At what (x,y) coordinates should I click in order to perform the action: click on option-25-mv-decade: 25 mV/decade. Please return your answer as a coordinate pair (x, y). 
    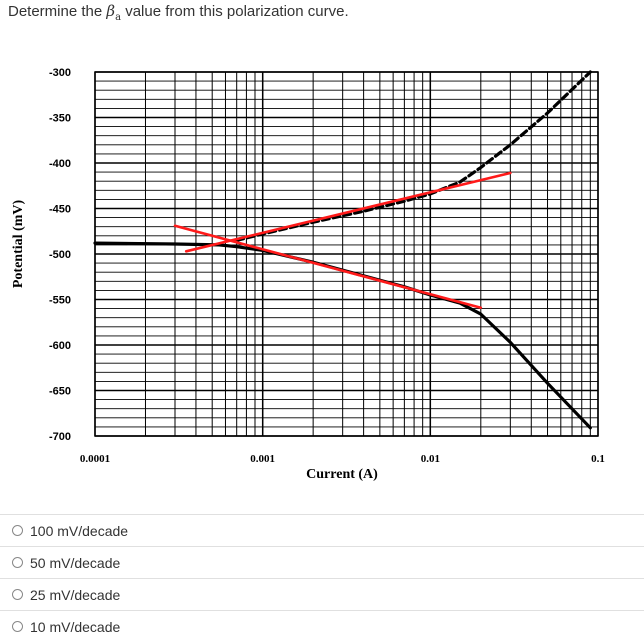
    Looking at the image, I should click on (322, 594).